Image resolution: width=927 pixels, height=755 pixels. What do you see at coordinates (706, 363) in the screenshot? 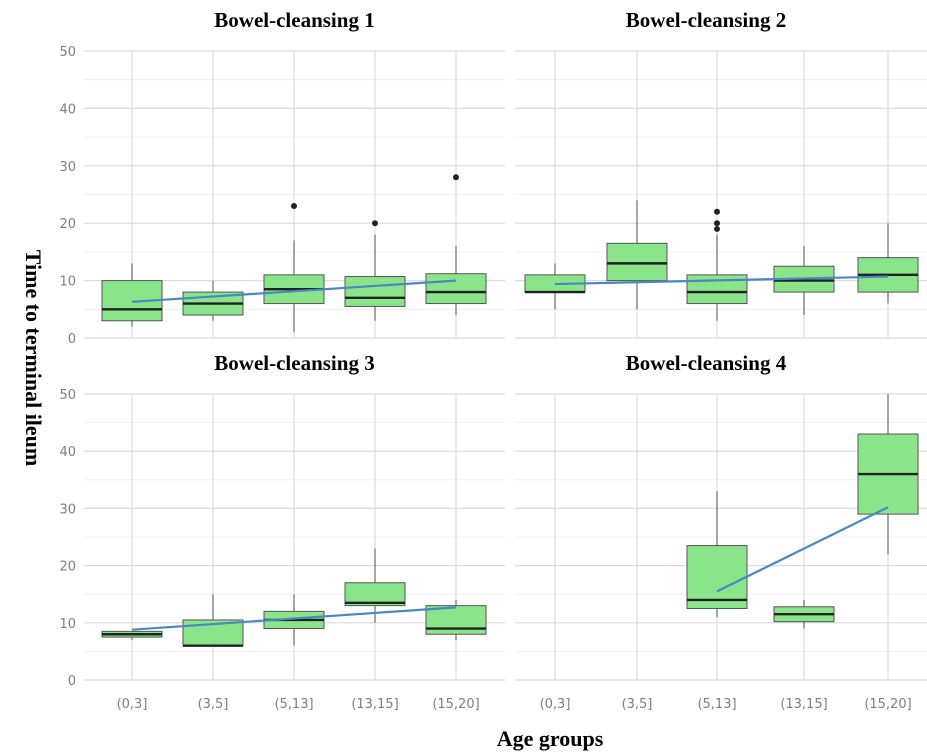
I see `facet-title: Bowel-cleansing 4` at bounding box center [706, 363].